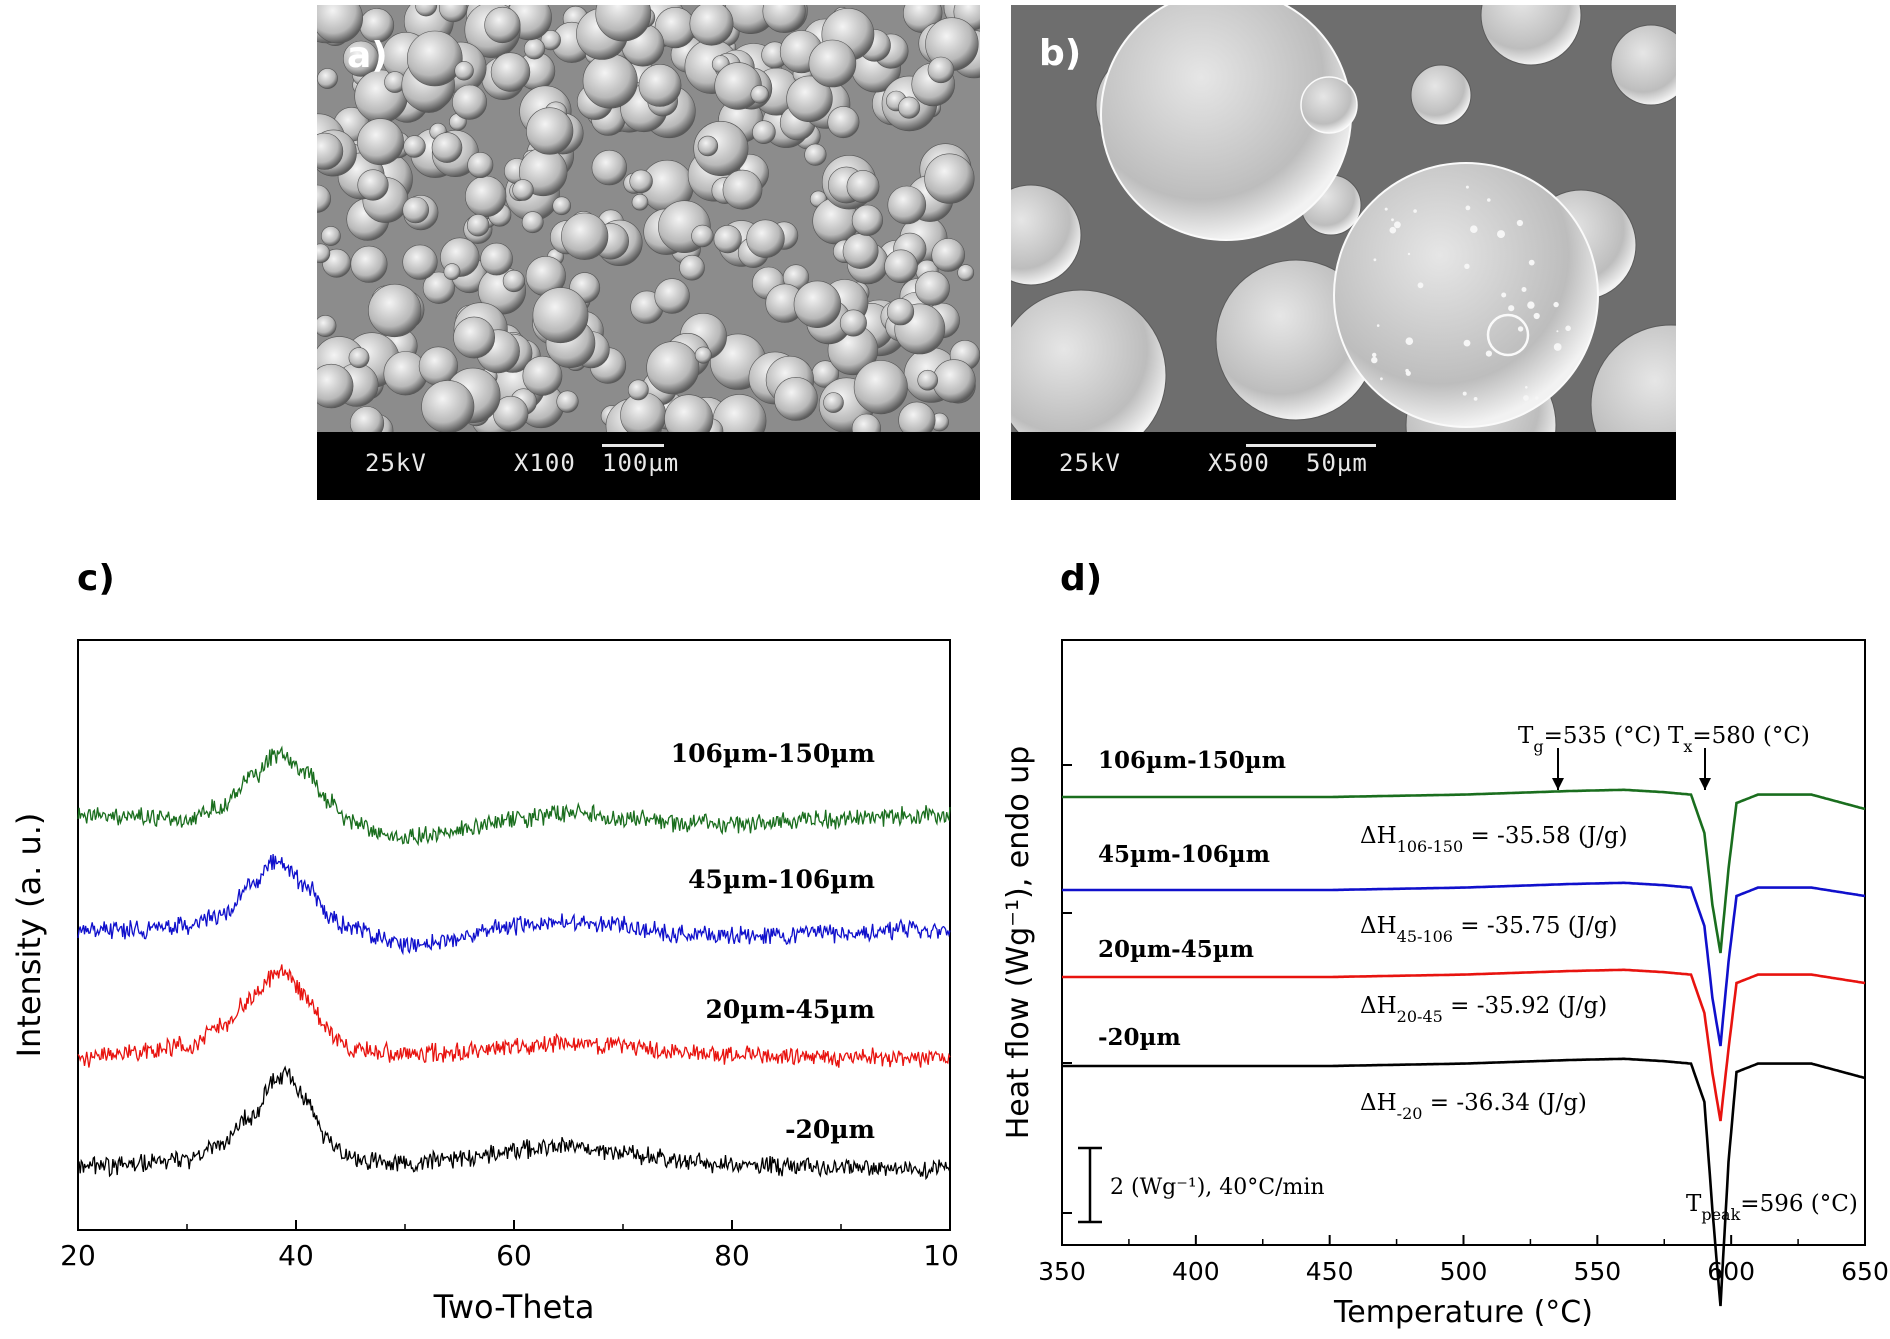 The image size is (1890, 1339). What do you see at coordinates (1330, 1271) in the screenshot?
I see `dsc-x-tick-label: 450` at bounding box center [1330, 1271].